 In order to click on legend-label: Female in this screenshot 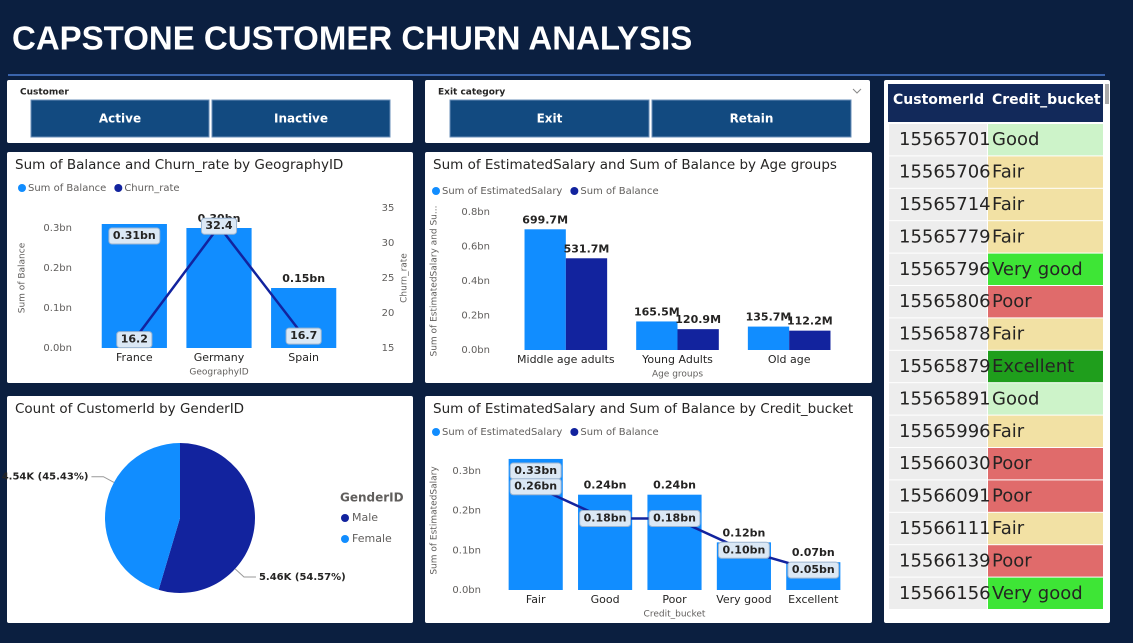, I will do `click(372, 538)`.